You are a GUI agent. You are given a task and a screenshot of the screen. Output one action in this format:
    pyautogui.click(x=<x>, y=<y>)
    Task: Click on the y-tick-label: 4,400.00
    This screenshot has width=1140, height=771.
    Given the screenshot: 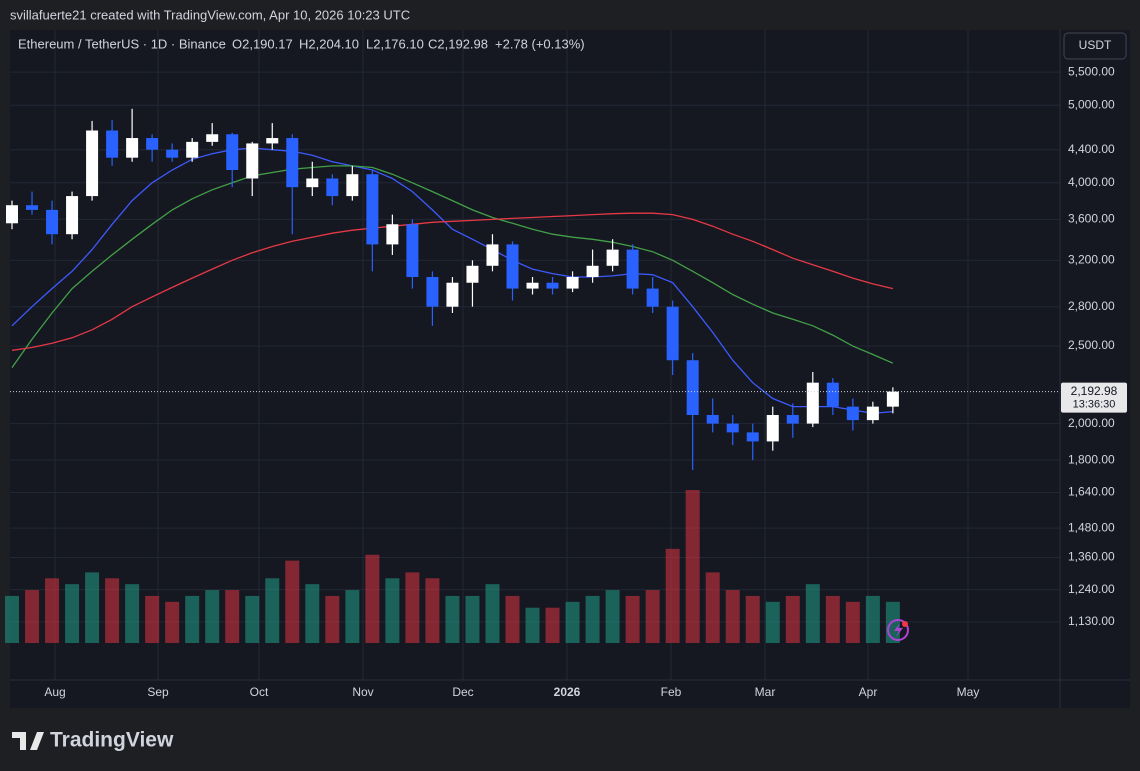 What is the action you would take?
    pyautogui.click(x=1091, y=149)
    